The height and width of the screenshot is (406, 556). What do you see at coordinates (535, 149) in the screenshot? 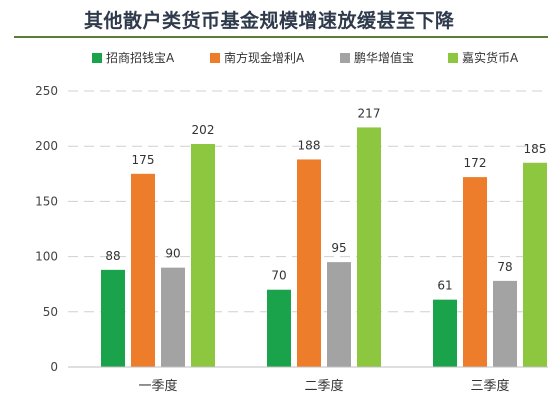
I see `data-label: 185` at bounding box center [535, 149].